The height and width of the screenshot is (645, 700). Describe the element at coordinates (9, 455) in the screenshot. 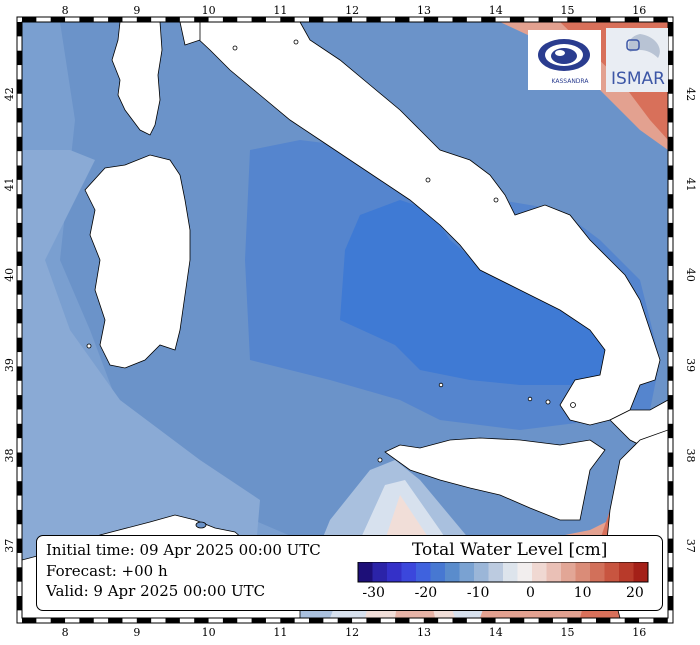

I see `lat-tick-label: 38` at that location.